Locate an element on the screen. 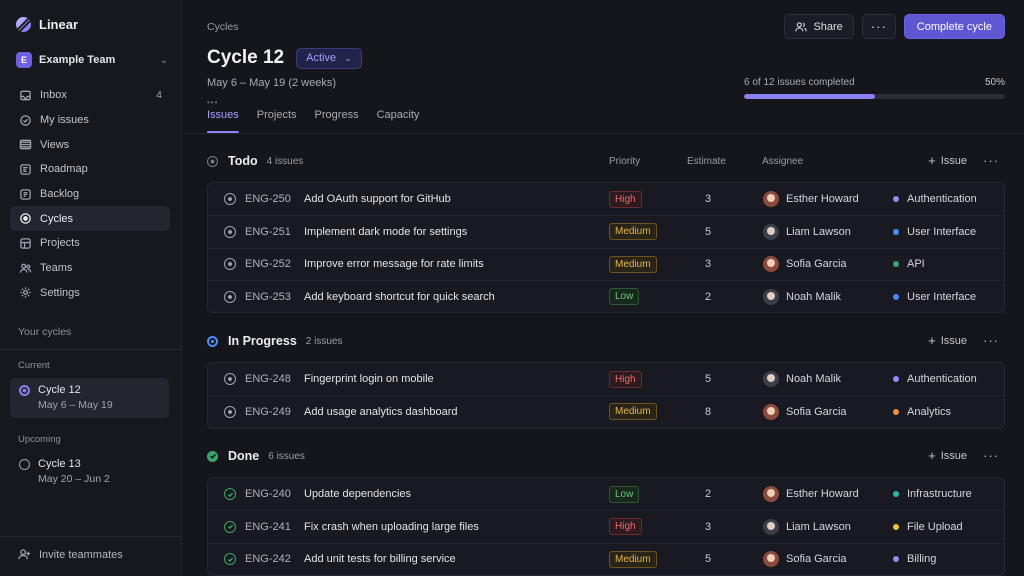  sidebar-item-cycles: Cycles is located at coordinates (90, 219).